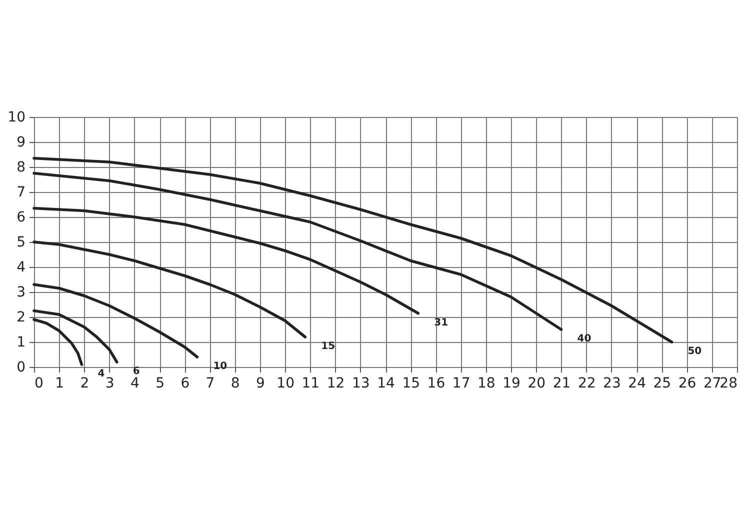 The width and height of the screenshot is (750, 509). Describe the element at coordinates (136, 371) in the screenshot. I see `series-label: 6` at that location.